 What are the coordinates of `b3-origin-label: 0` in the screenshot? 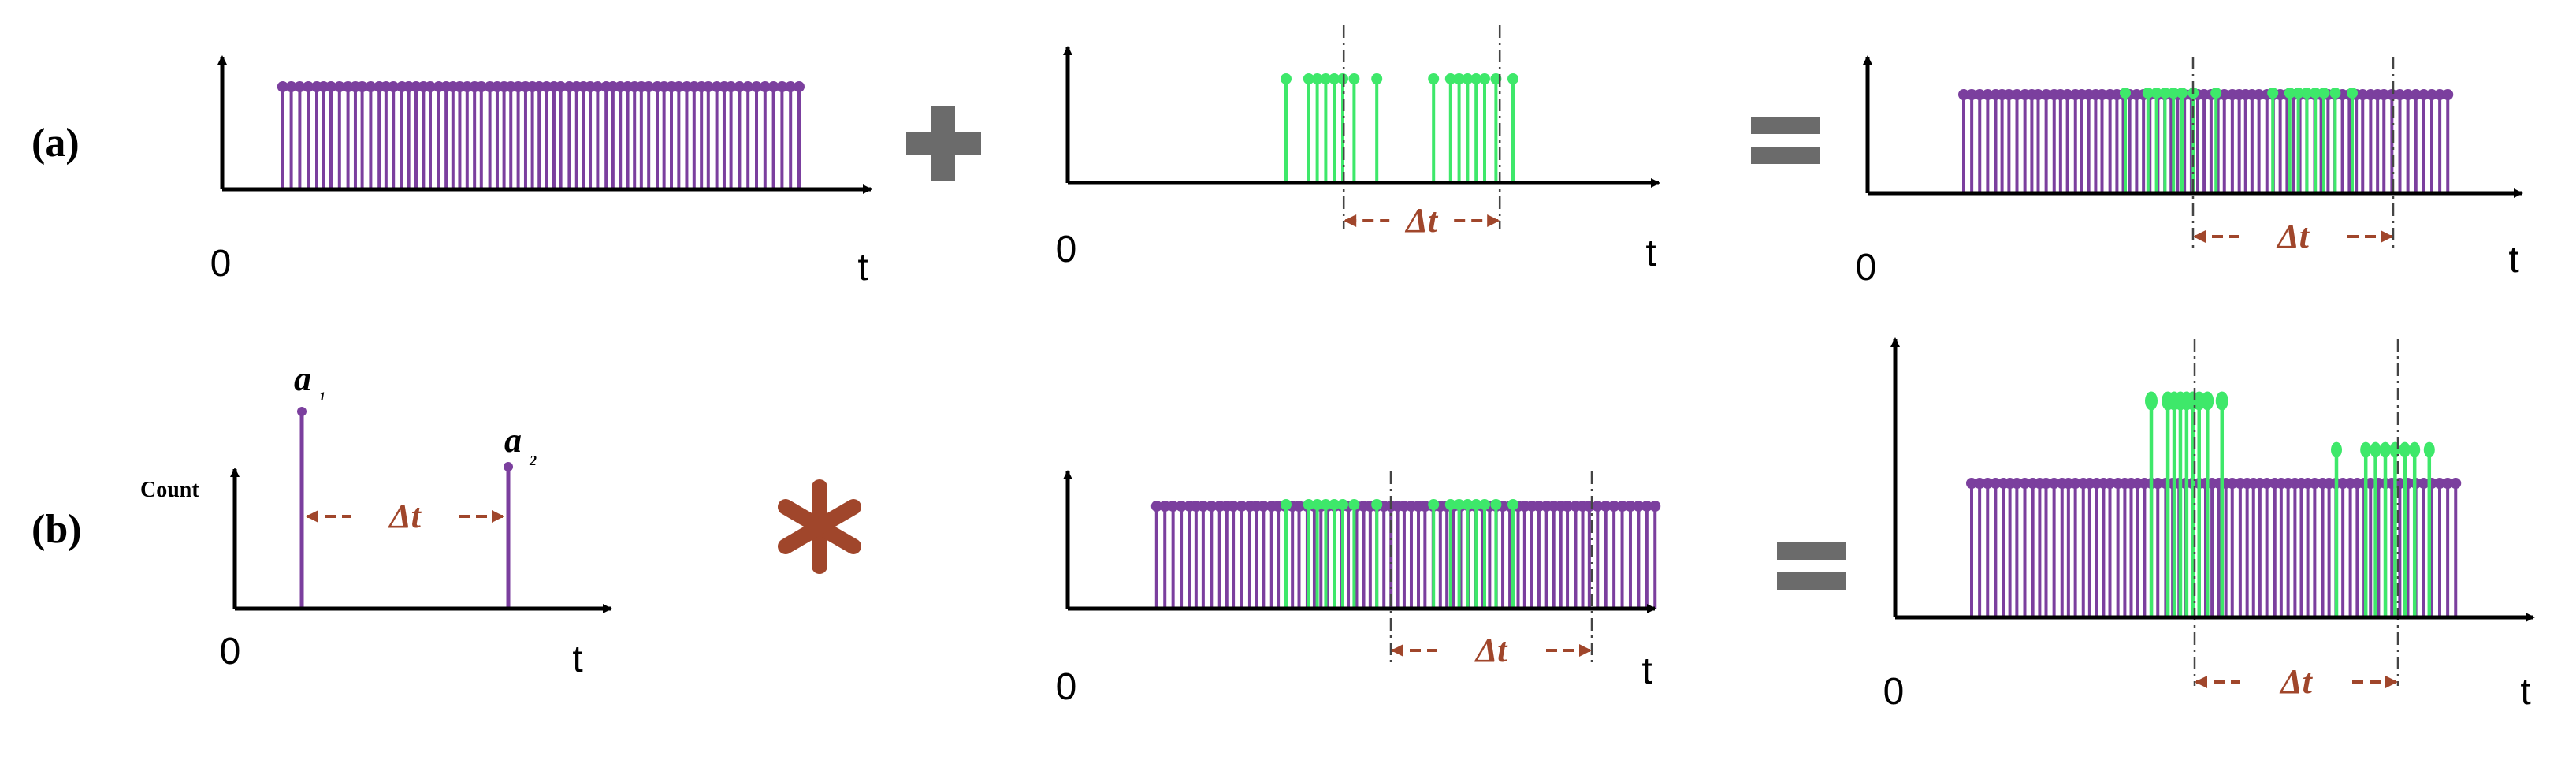 It's located at (1894, 692).